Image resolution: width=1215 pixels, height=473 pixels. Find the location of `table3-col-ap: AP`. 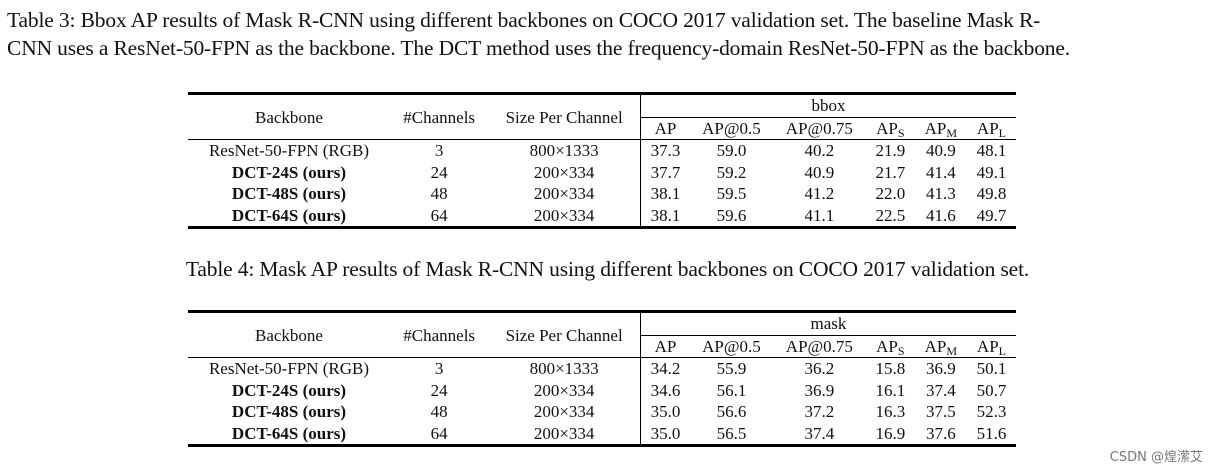

table3-col-ap: AP is located at coordinates (665, 128).